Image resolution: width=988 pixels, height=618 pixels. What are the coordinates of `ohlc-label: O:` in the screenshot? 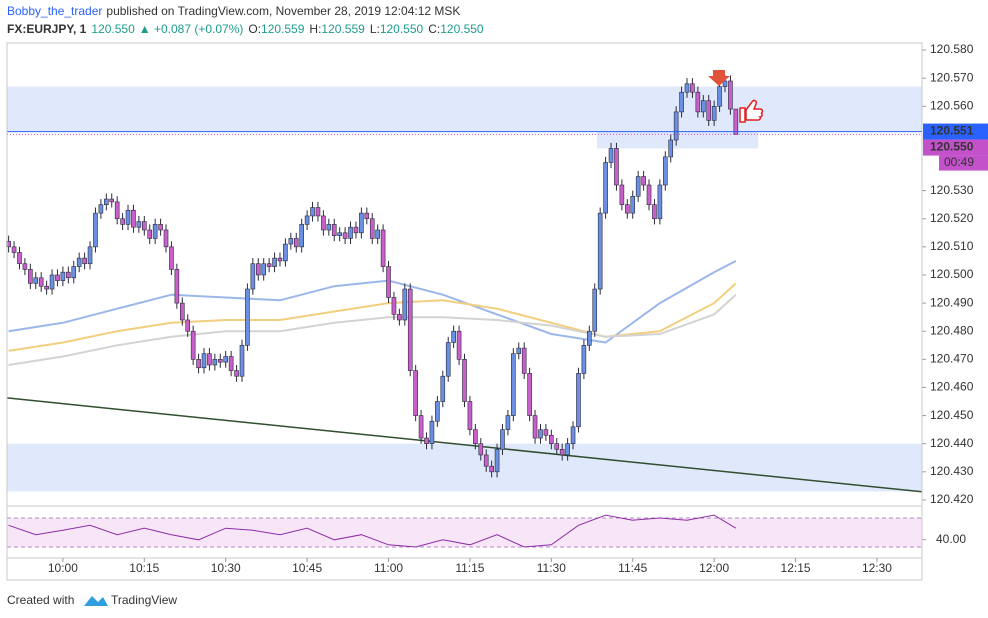 It's located at (254, 29).